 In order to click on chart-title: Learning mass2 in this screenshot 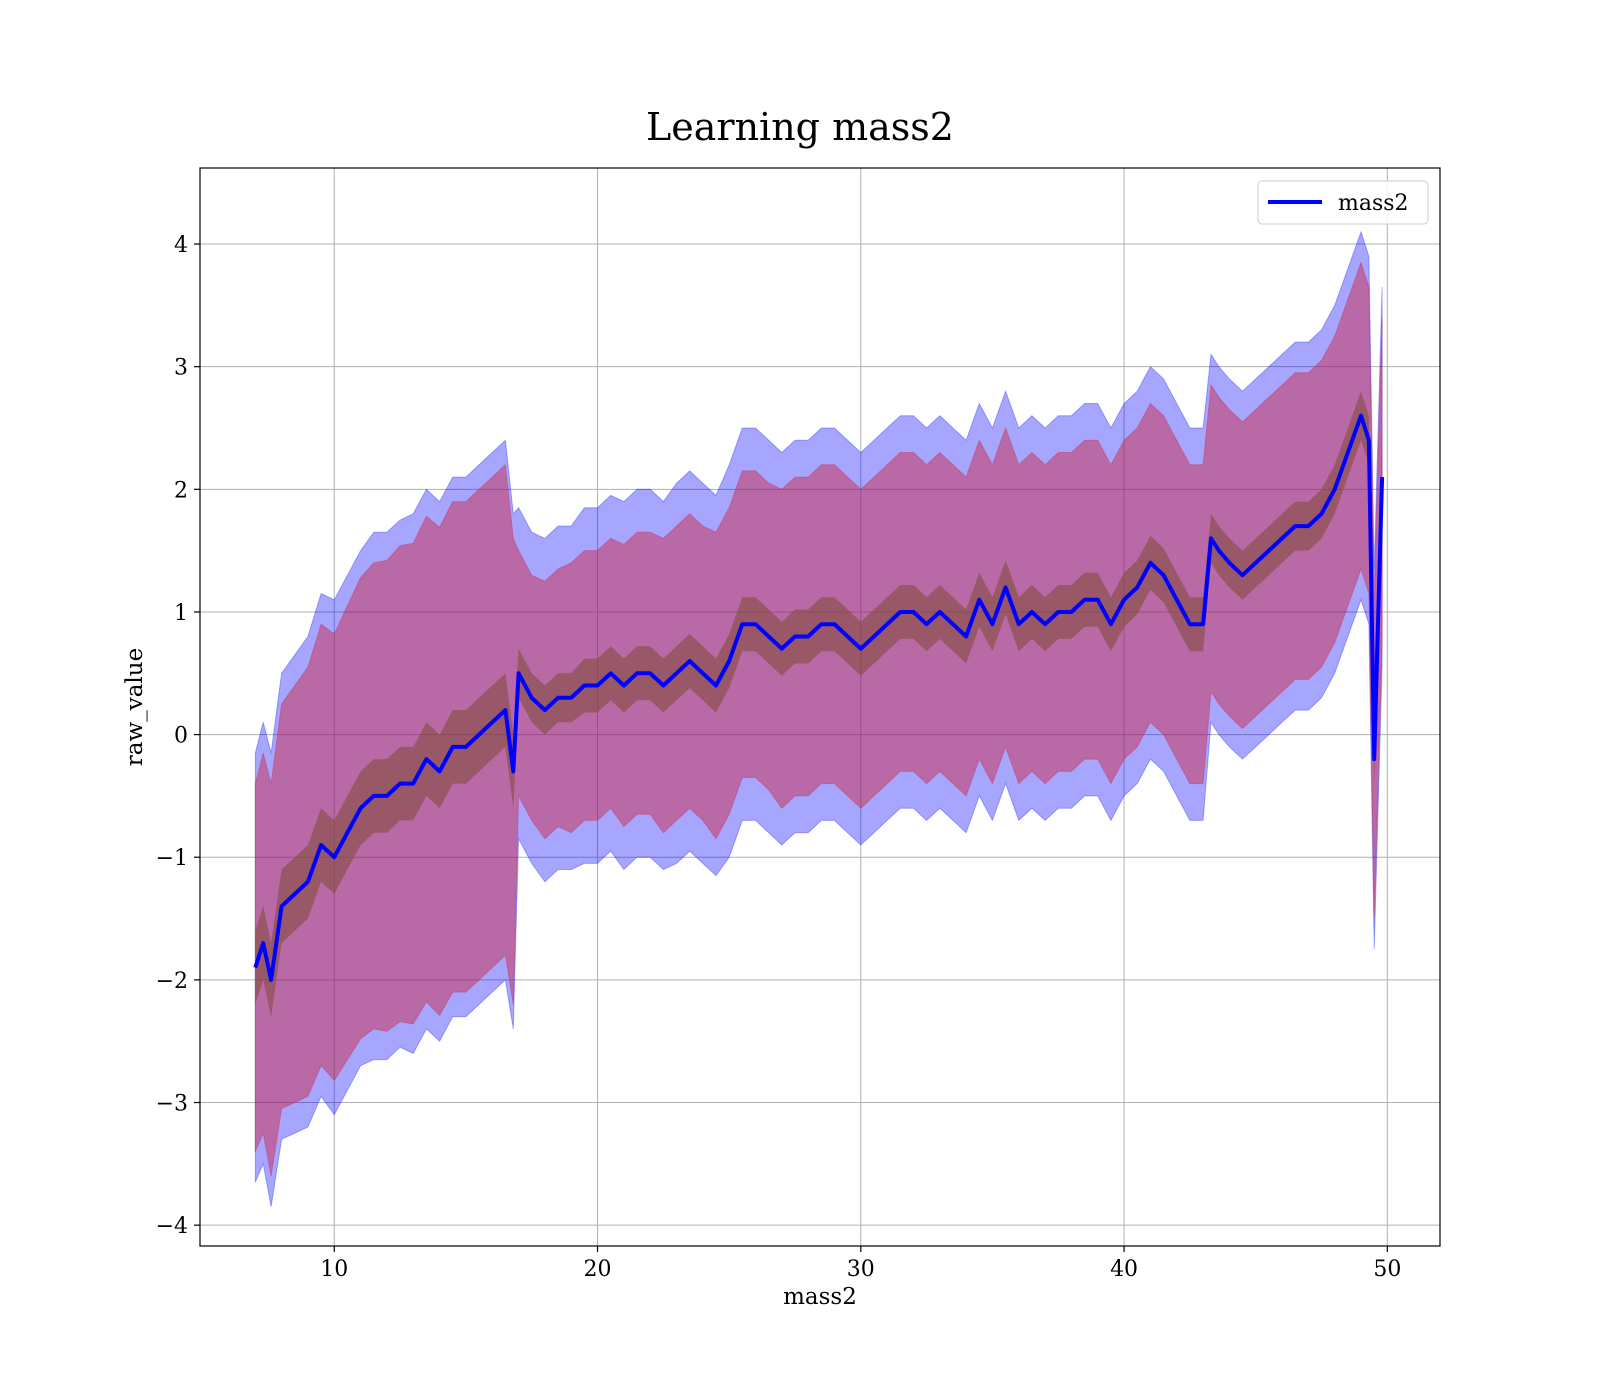, I will do `click(800, 127)`.